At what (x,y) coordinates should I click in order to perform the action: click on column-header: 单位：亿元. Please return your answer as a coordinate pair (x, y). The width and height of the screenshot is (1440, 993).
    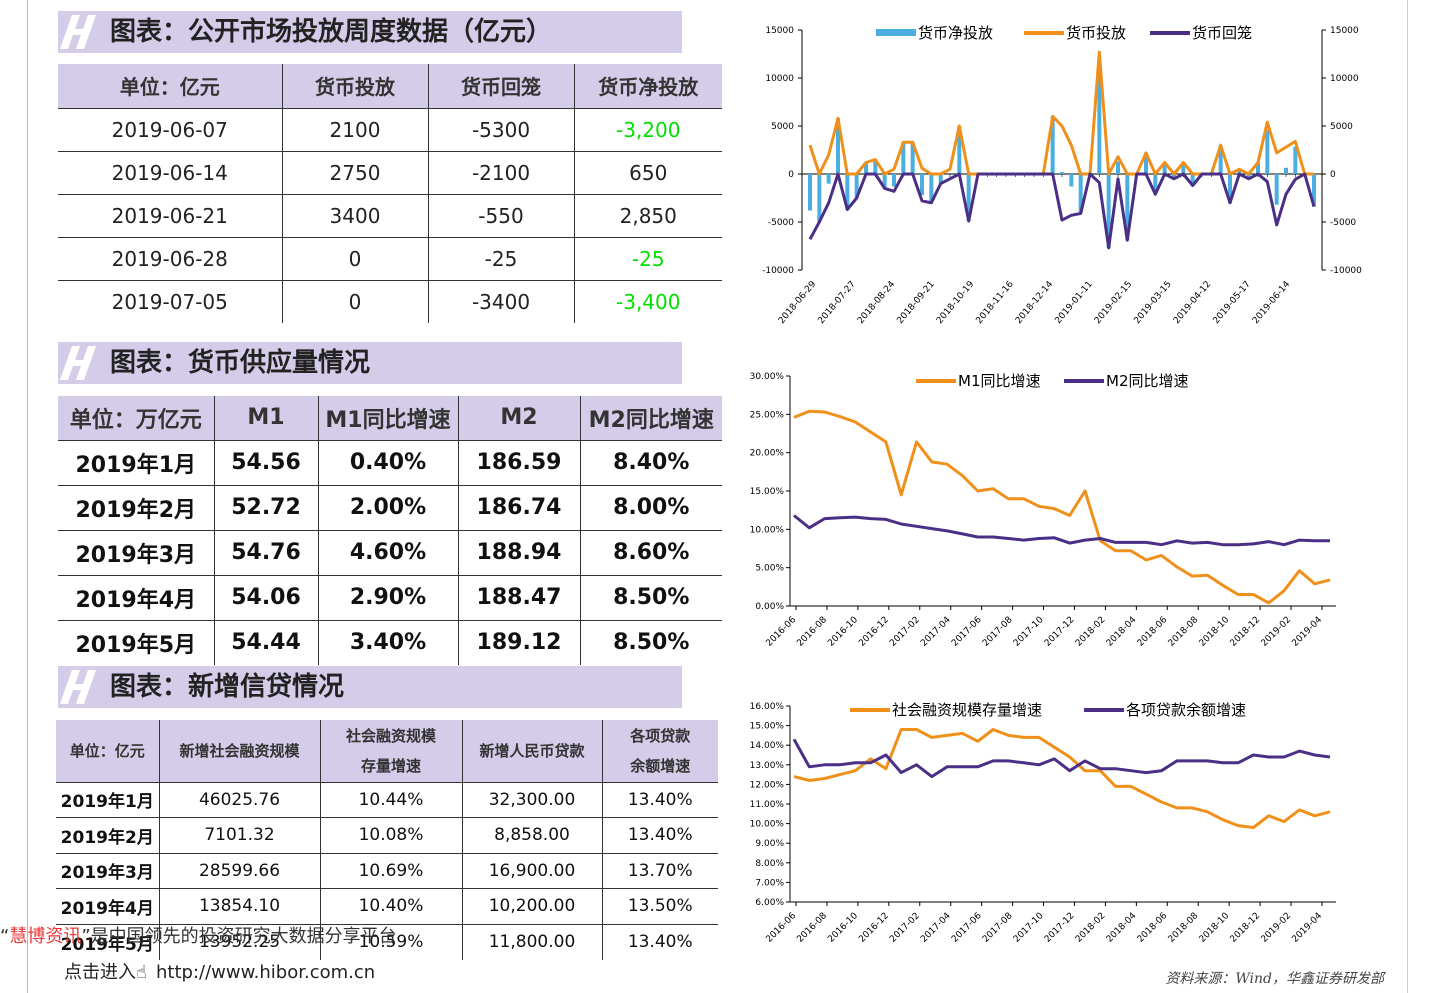
    Looking at the image, I should click on (170, 86).